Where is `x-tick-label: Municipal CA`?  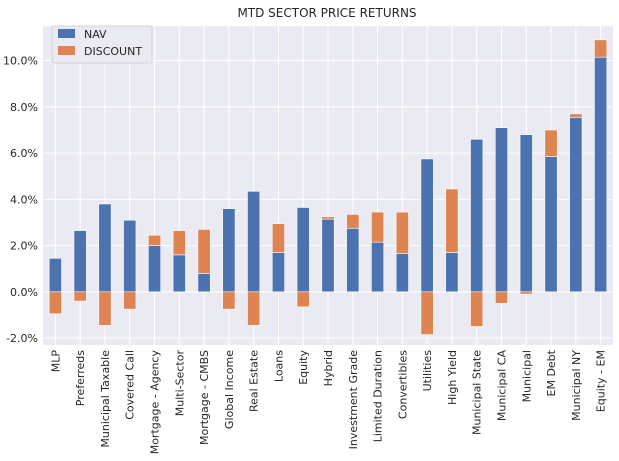
x-tick-label: Municipal CA is located at coordinates (501, 386).